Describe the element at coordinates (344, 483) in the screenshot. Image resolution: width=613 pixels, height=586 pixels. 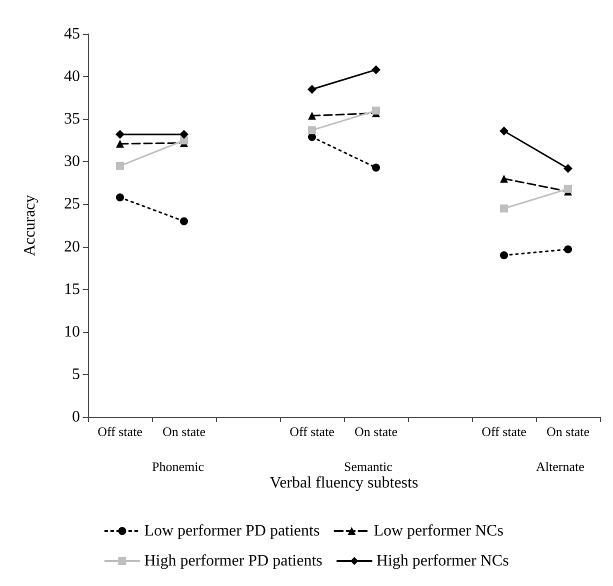
I see `x-axis-title: Verbal fluency subtests` at that location.